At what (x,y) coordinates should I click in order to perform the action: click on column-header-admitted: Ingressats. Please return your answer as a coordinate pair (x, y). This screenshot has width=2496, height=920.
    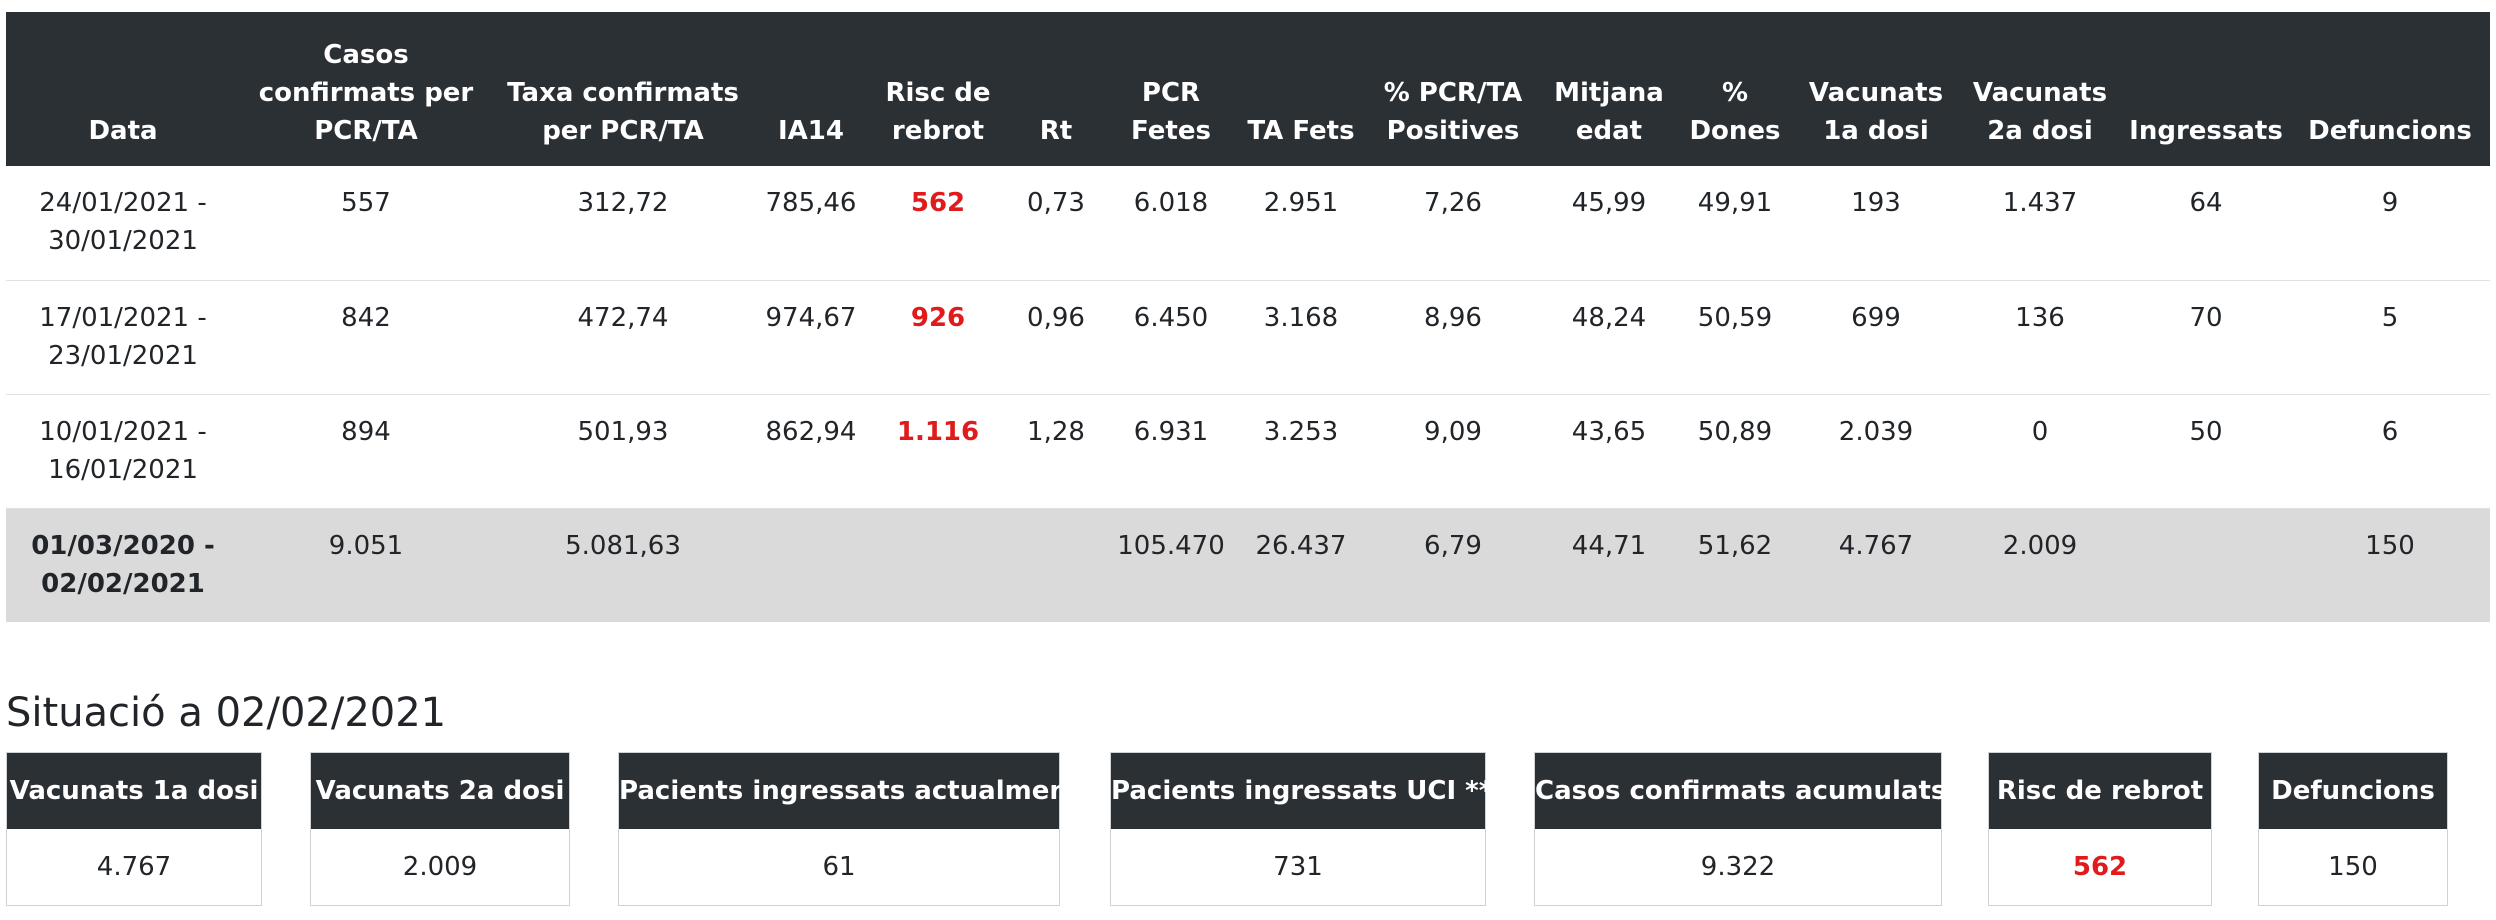
    Looking at the image, I should click on (2206, 89).